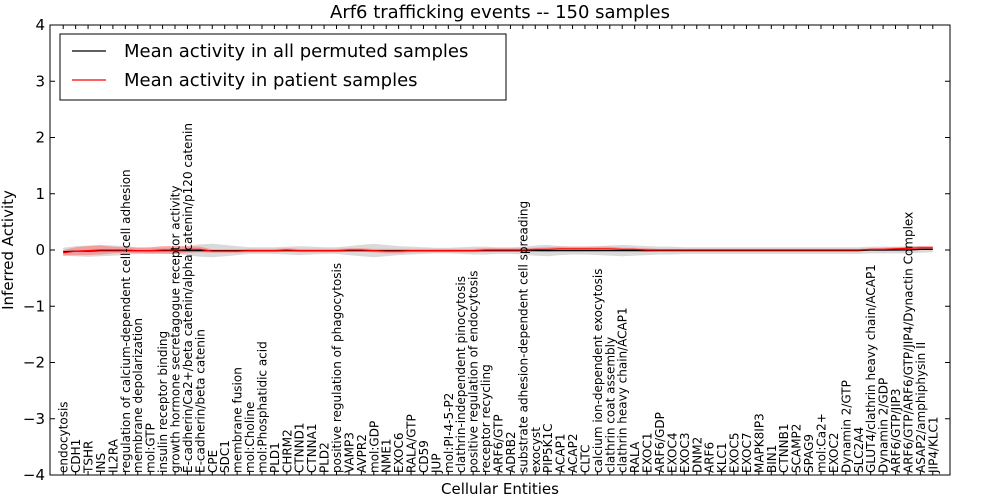 This screenshot has width=1000, height=500. What do you see at coordinates (40, 81) in the screenshot?
I see `y-tick-label: 3` at bounding box center [40, 81].